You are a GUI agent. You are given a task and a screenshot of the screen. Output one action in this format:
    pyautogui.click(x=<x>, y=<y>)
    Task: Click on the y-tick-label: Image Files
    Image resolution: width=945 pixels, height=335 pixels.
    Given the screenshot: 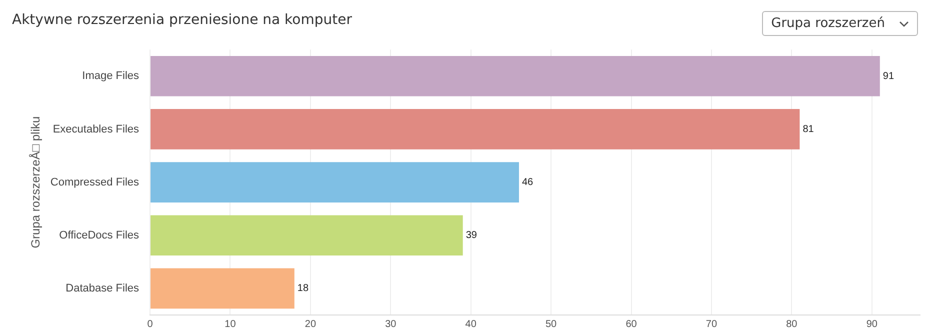 What is the action you would take?
    pyautogui.click(x=111, y=76)
    